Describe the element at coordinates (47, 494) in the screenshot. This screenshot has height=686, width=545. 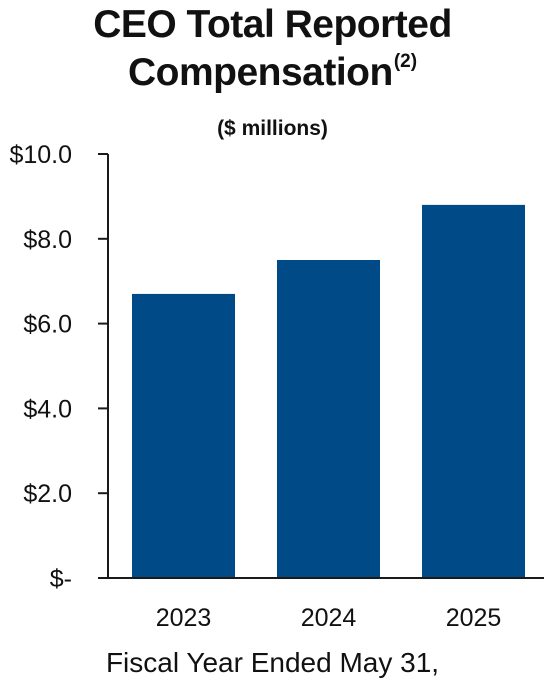
I see `y-tick-label: $2.0` at that location.